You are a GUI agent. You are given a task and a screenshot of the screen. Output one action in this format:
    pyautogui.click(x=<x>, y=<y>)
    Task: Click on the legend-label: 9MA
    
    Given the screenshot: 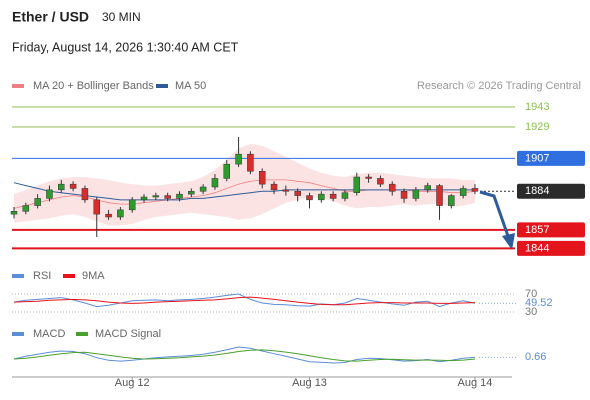 What is the action you would take?
    pyautogui.click(x=93, y=276)
    